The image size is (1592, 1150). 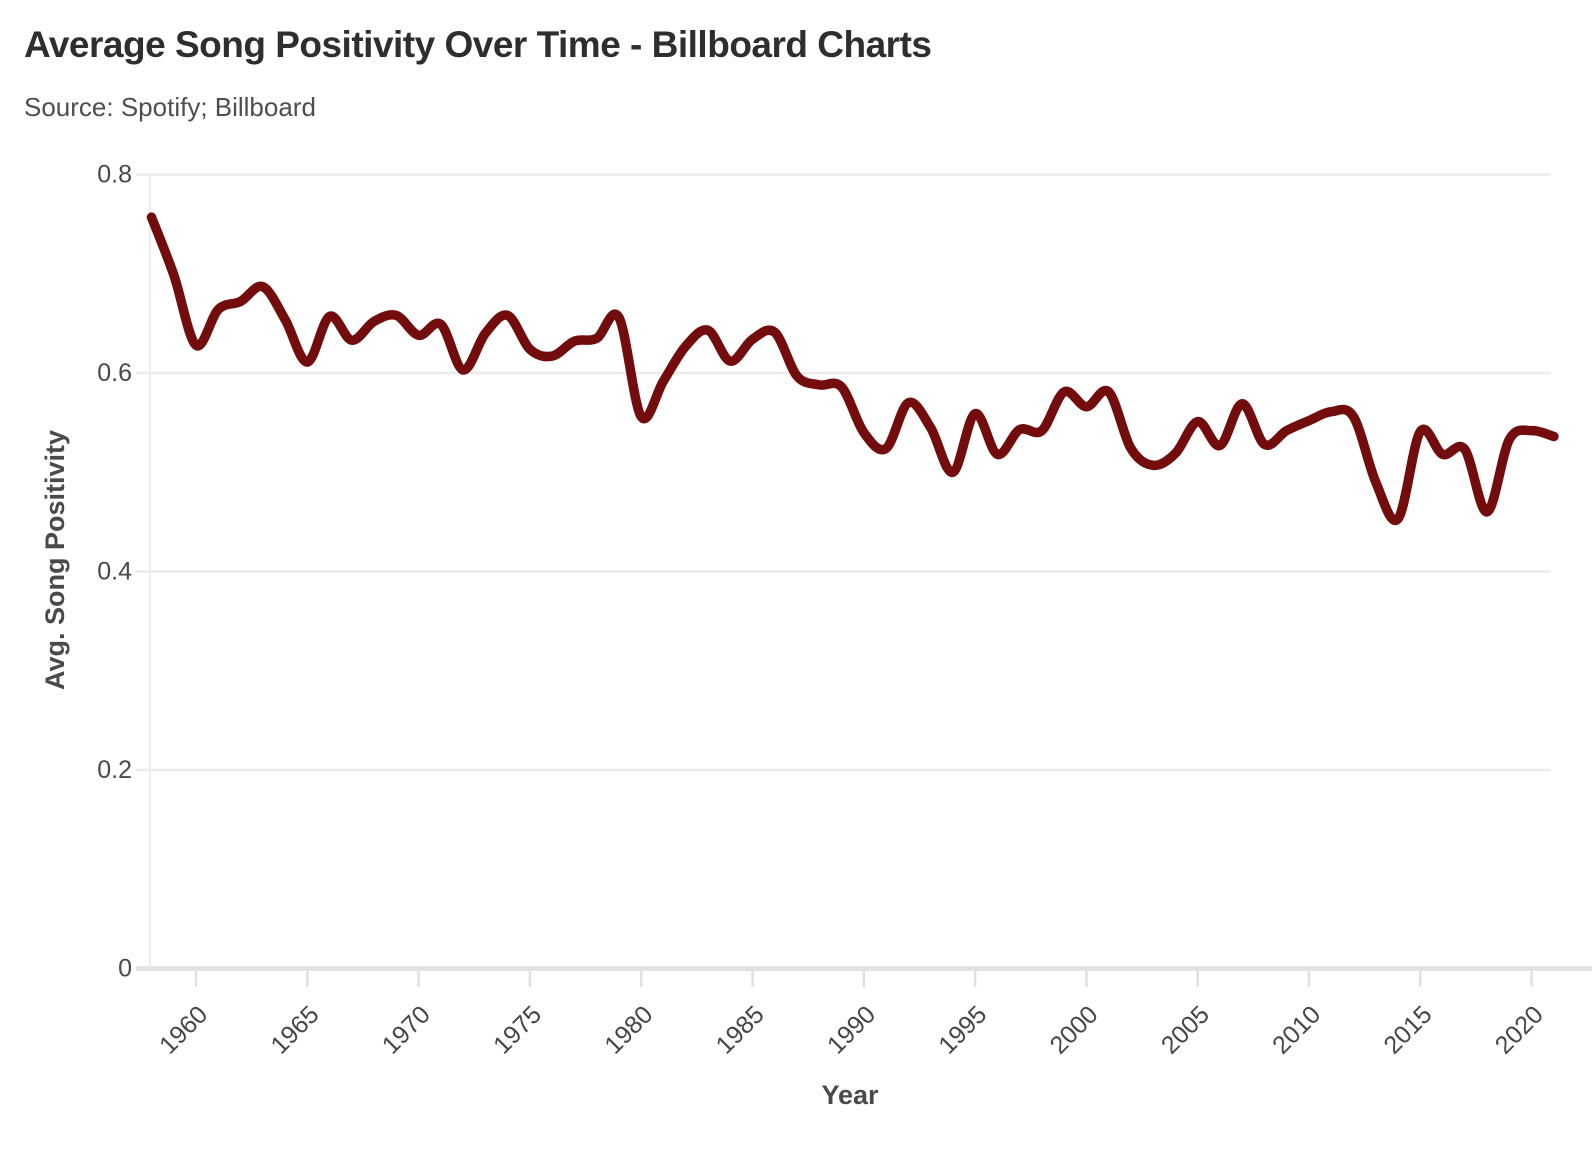 I want to click on y-axis-title: Avg. Song Positivity, so click(x=55, y=560).